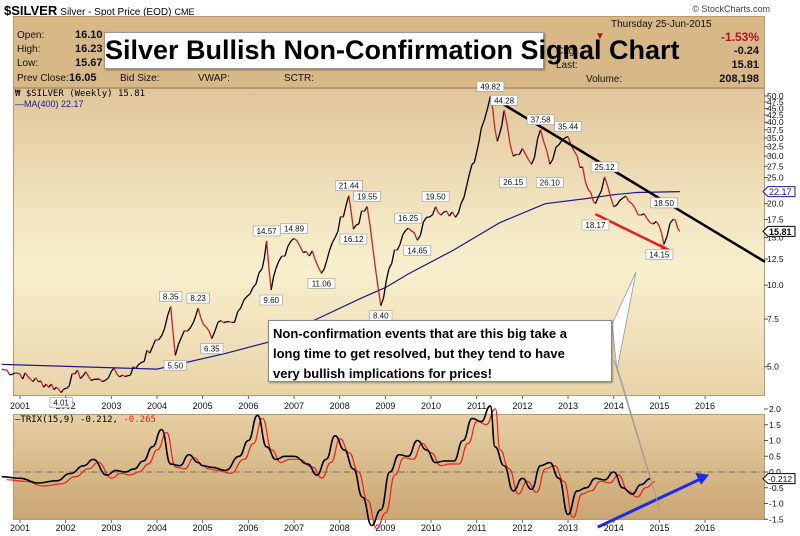  Describe the element at coordinates (31, 10) in the screenshot. I see `symbol: $SILVER` at that location.